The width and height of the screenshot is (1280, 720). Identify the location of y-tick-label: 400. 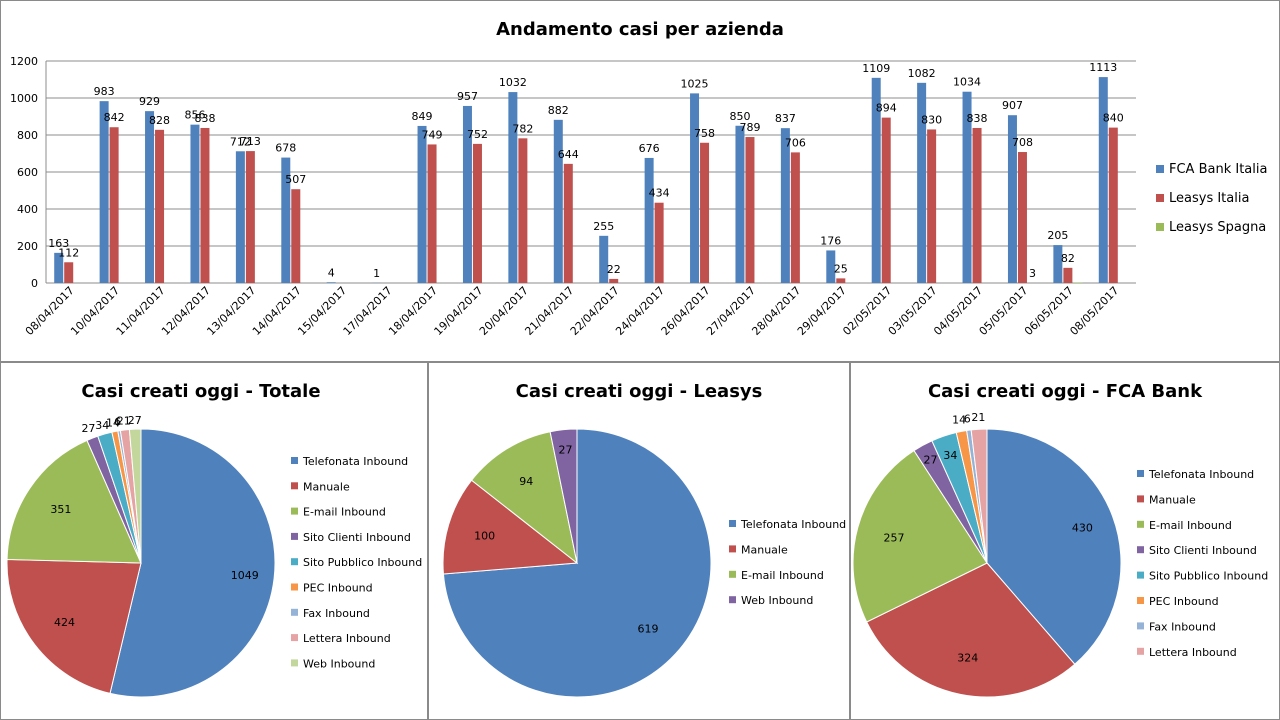
(27, 209).